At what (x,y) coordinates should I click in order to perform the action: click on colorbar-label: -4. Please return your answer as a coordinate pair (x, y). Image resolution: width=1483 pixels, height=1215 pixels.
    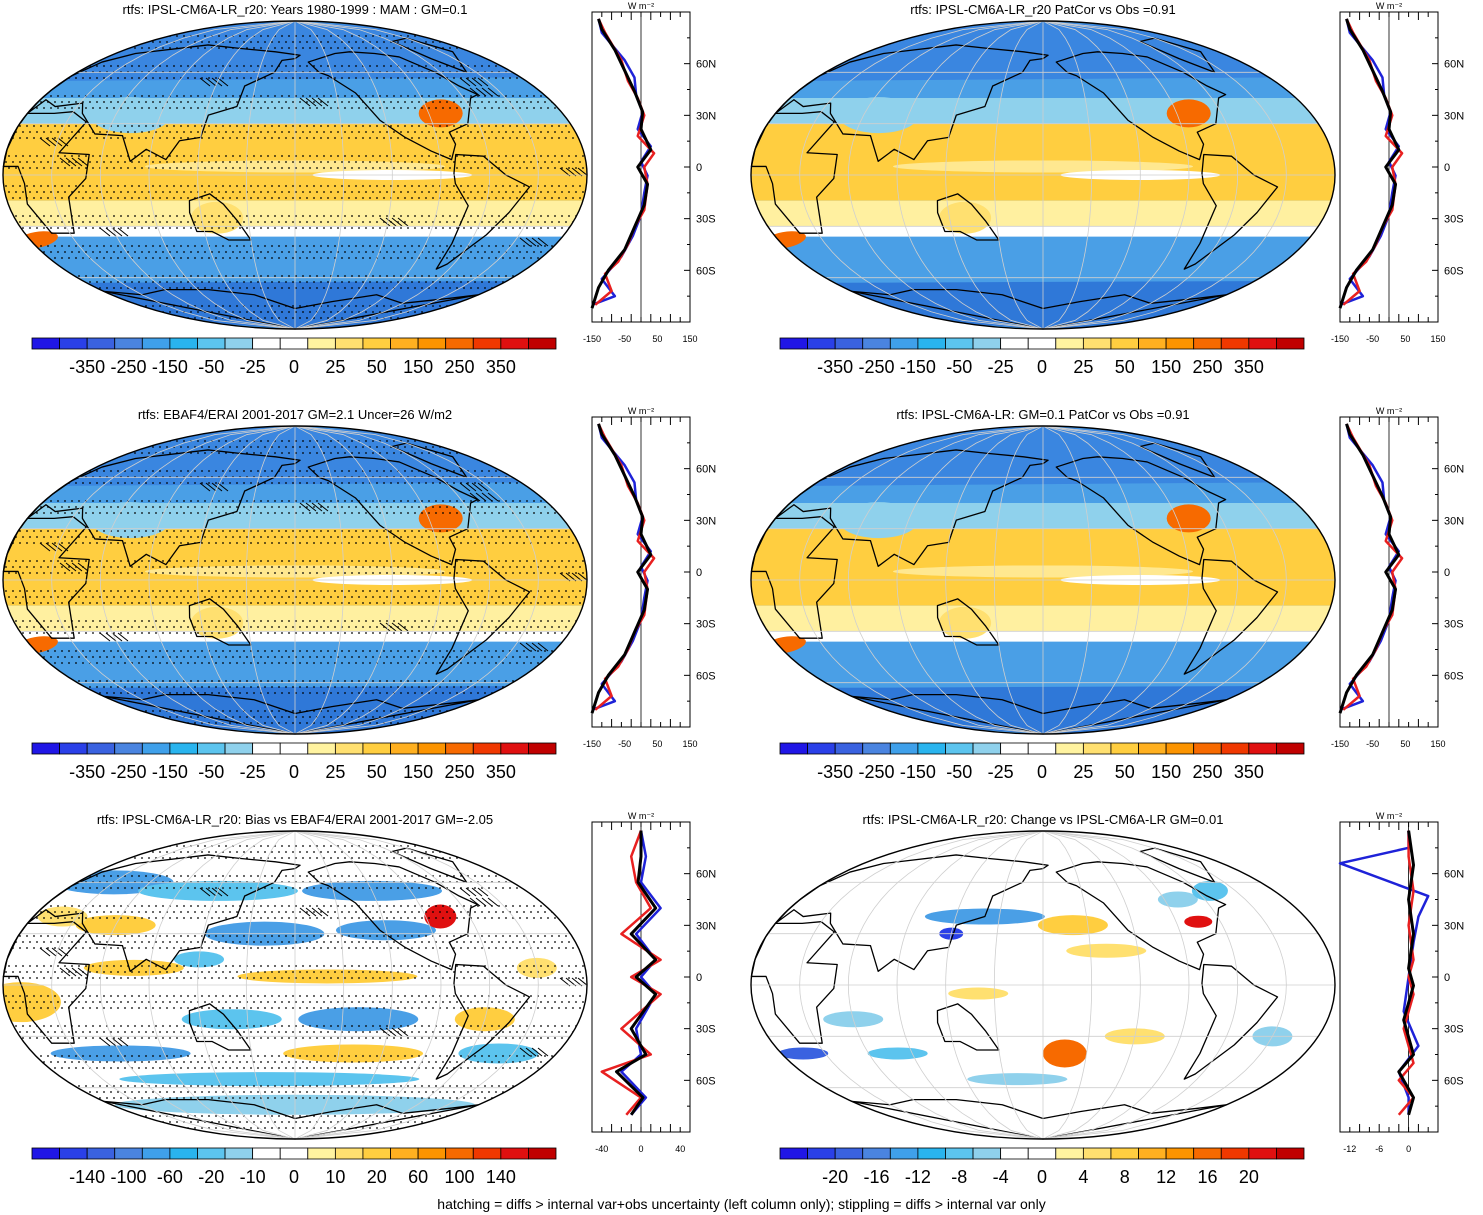
    Looking at the image, I should click on (1001, 1177).